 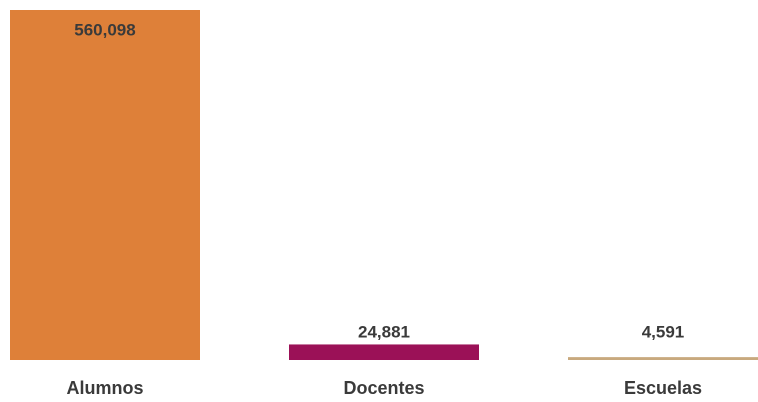 What do you see at coordinates (383, 388) in the screenshot?
I see `category-label: Docentes` at bounding box center [383, 388].